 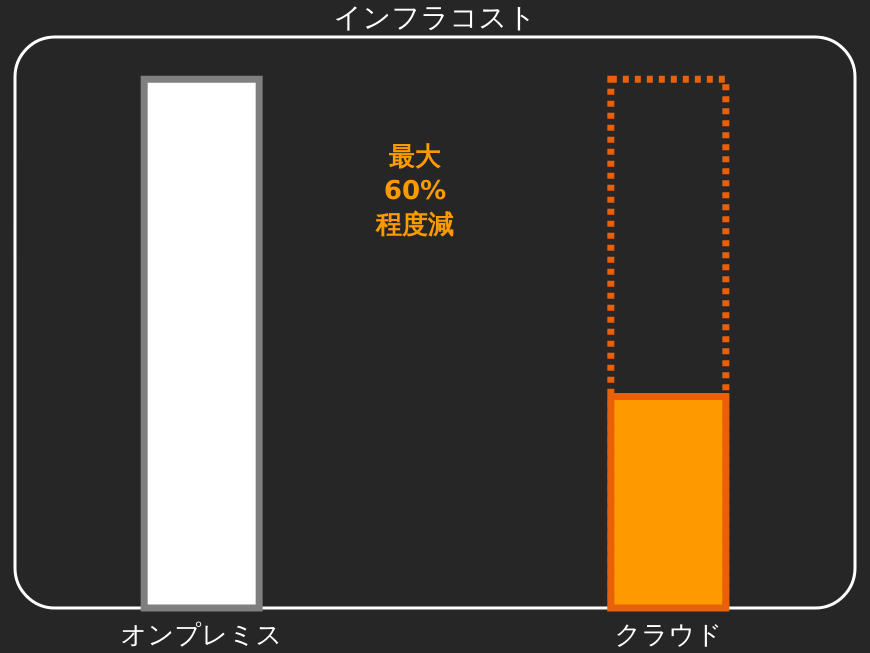 What do you see at coordinates (668, 635) in the screenshot?
I see `x-tick-label: クラウド` at bounding box center [668, 635].